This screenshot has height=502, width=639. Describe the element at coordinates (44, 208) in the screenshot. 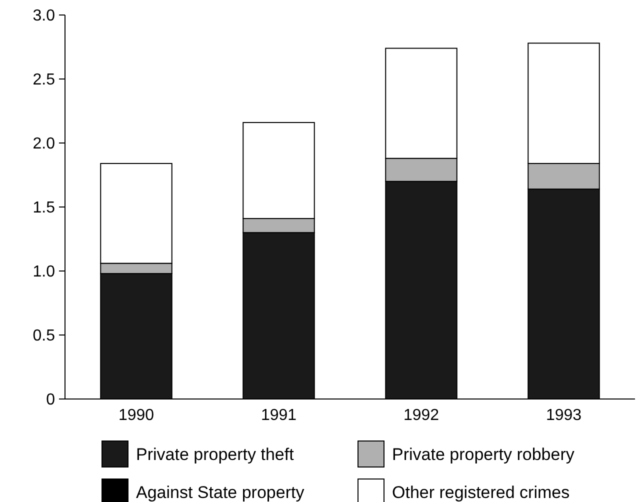

I see `y-tick-label: 1.5` at that location.